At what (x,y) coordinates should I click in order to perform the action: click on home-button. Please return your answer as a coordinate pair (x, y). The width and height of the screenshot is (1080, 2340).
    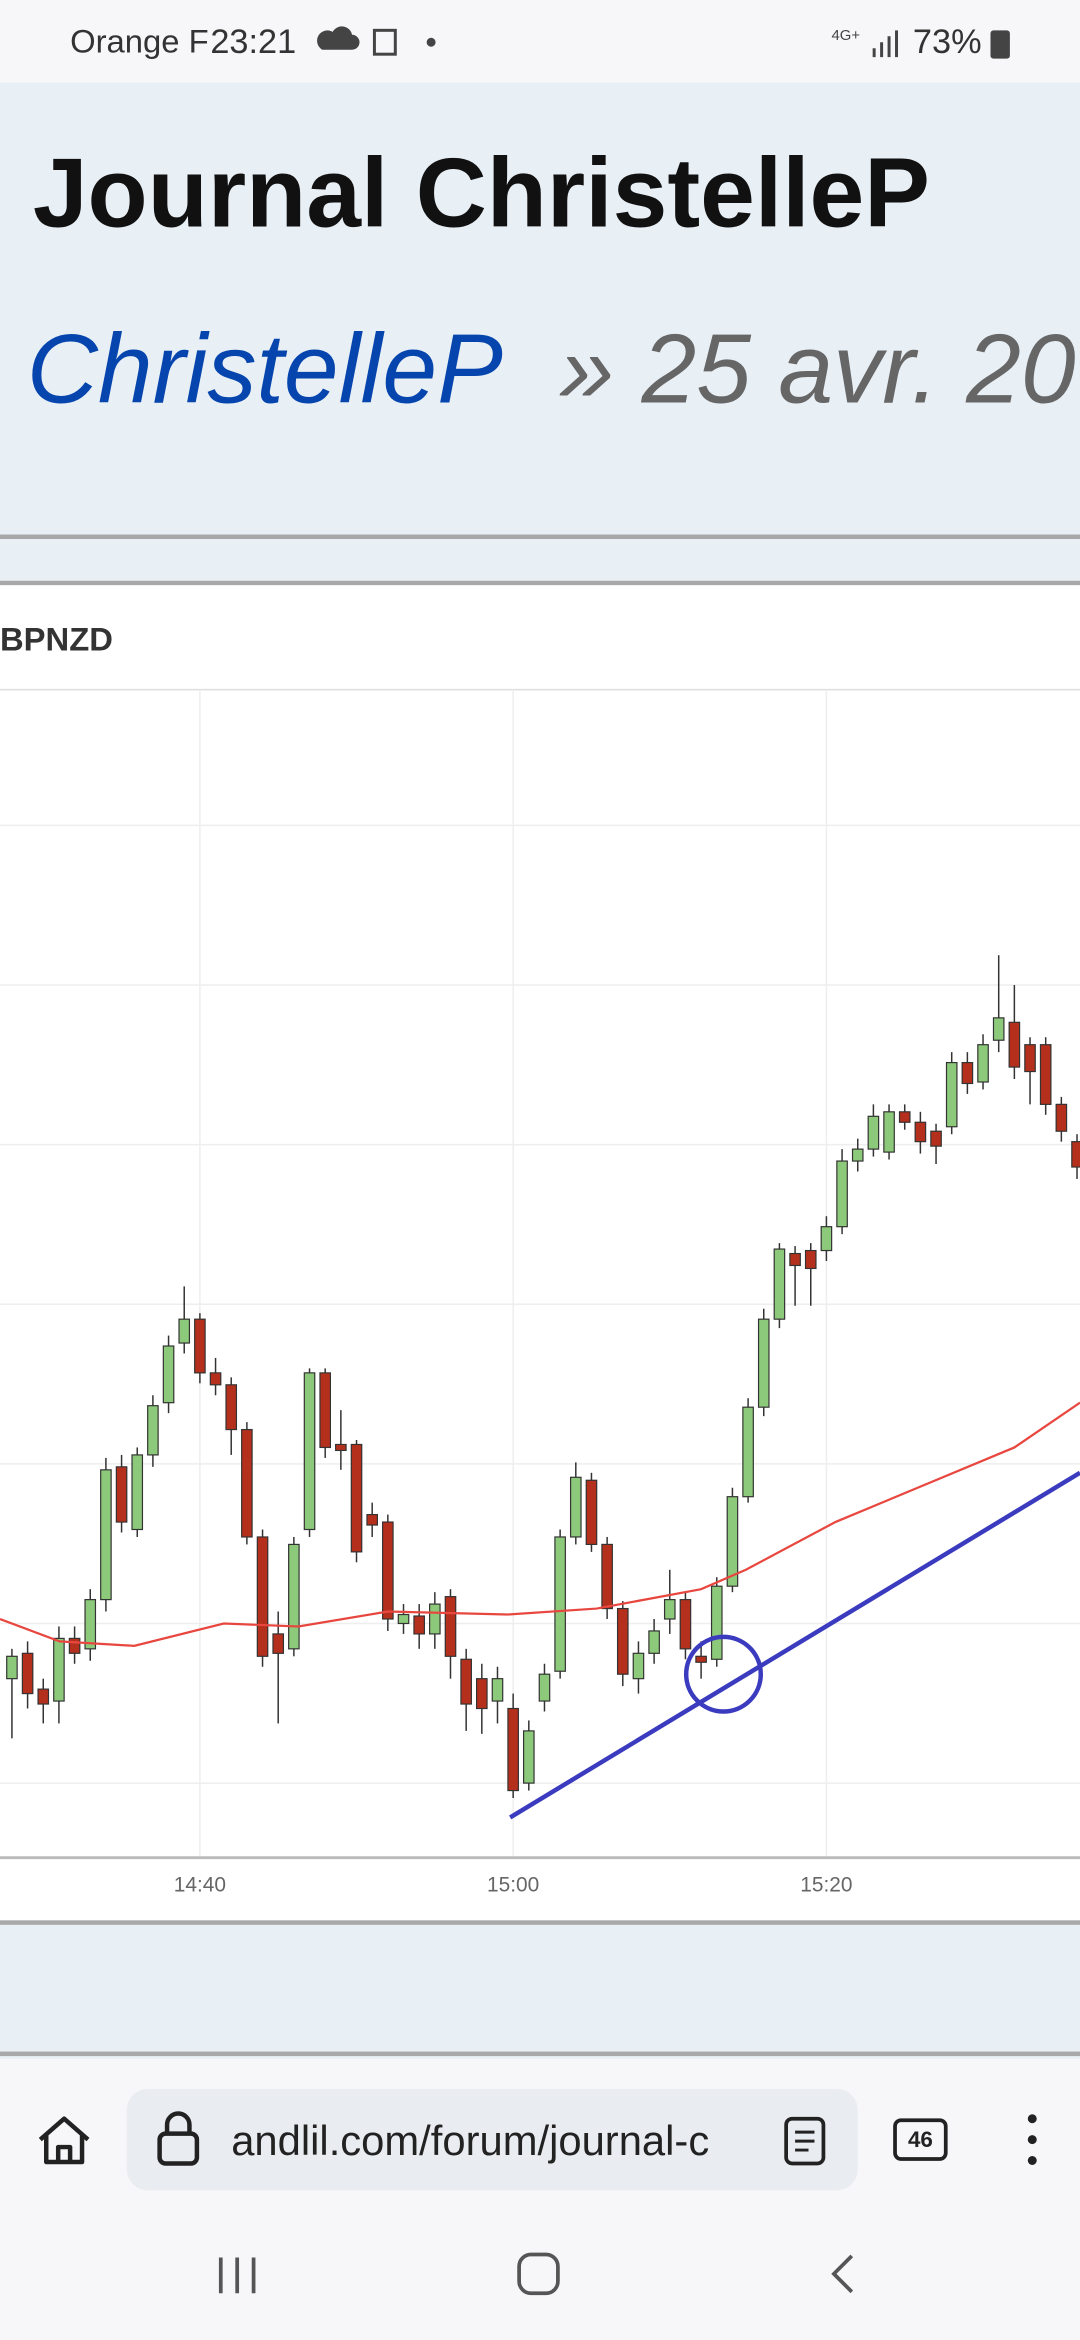
    Looking at the image, I should click on (64, 2140).